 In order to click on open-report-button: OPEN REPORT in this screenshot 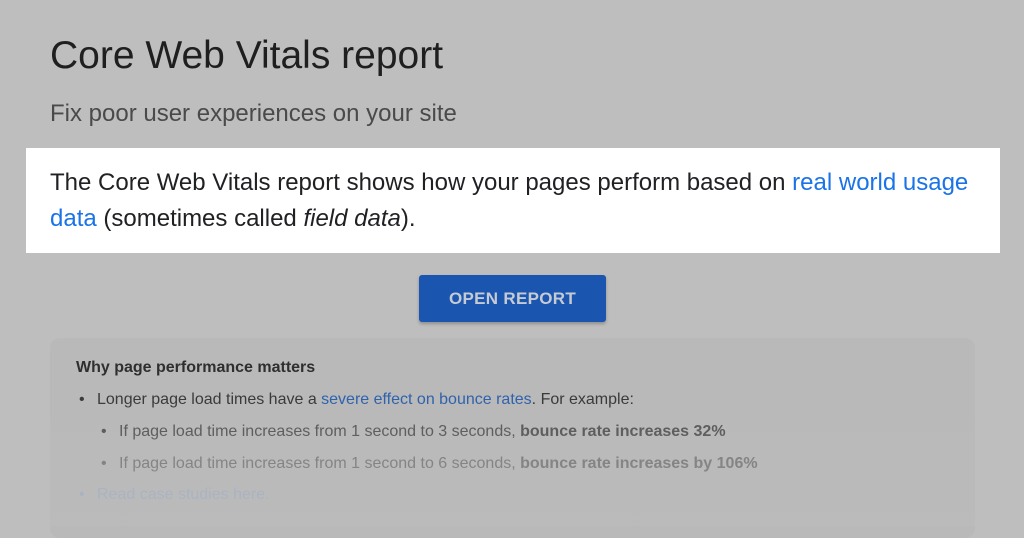, I will do `click(512, 298)`.